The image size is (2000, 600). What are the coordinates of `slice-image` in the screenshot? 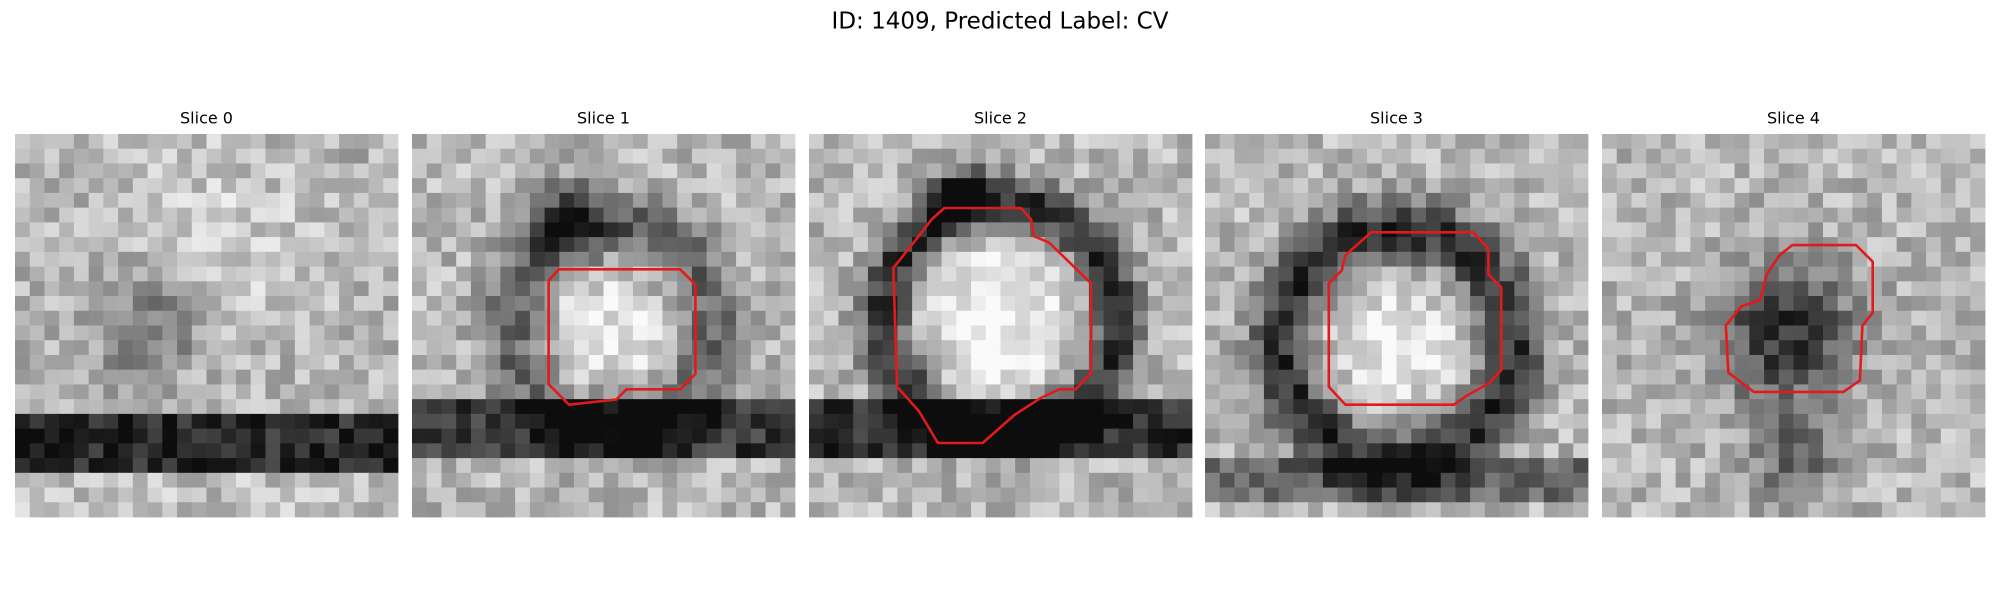 It's located at (1001, 326).